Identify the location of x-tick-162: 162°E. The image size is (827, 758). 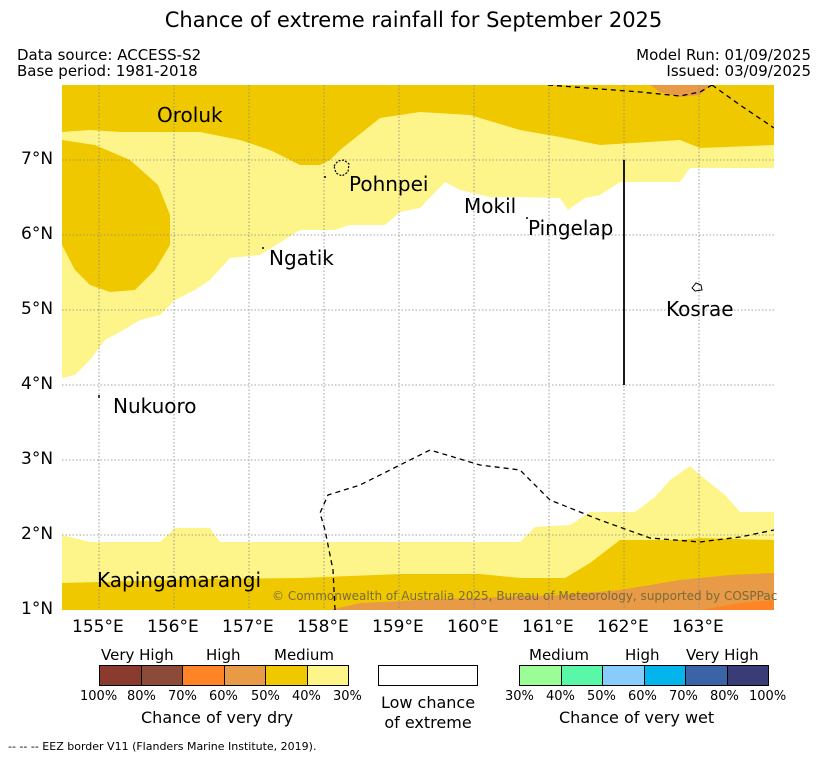
(623, 627).